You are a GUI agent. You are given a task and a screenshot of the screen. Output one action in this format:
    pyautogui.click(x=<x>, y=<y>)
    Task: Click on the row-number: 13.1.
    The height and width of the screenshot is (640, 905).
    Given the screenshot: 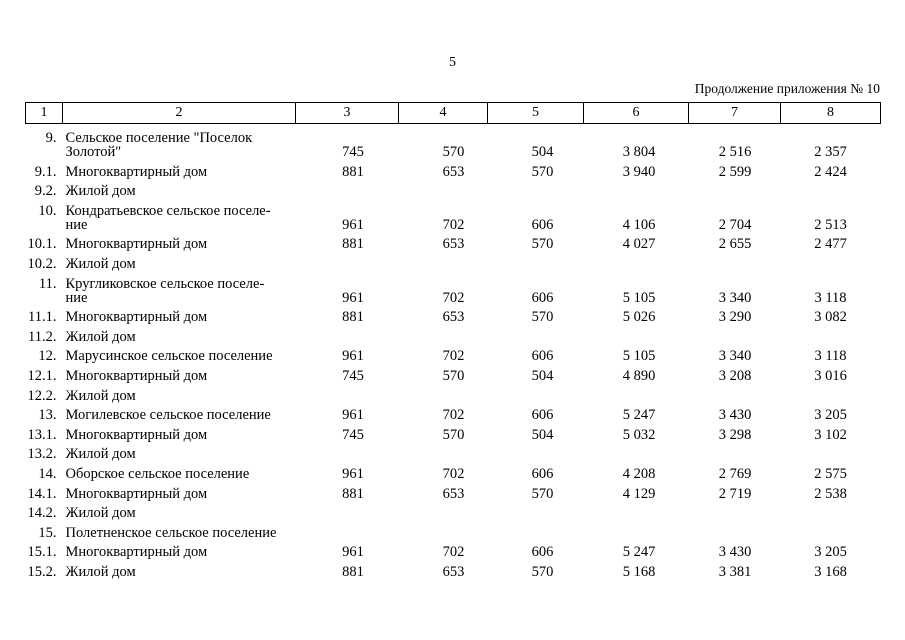 What is the action you would take?
    pyautogui.click(x=42, y=434)
    